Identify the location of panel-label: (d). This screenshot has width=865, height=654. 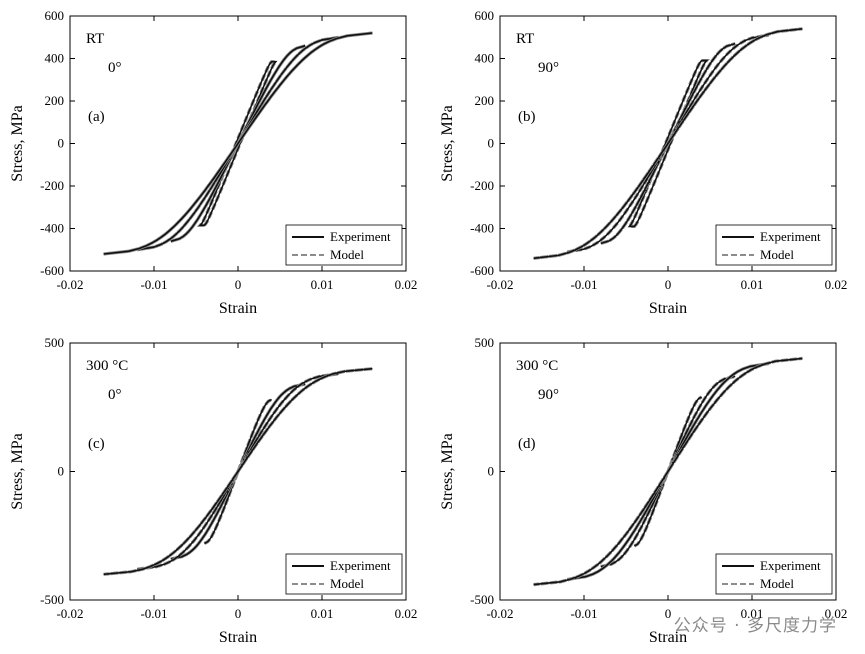
(527, 444).